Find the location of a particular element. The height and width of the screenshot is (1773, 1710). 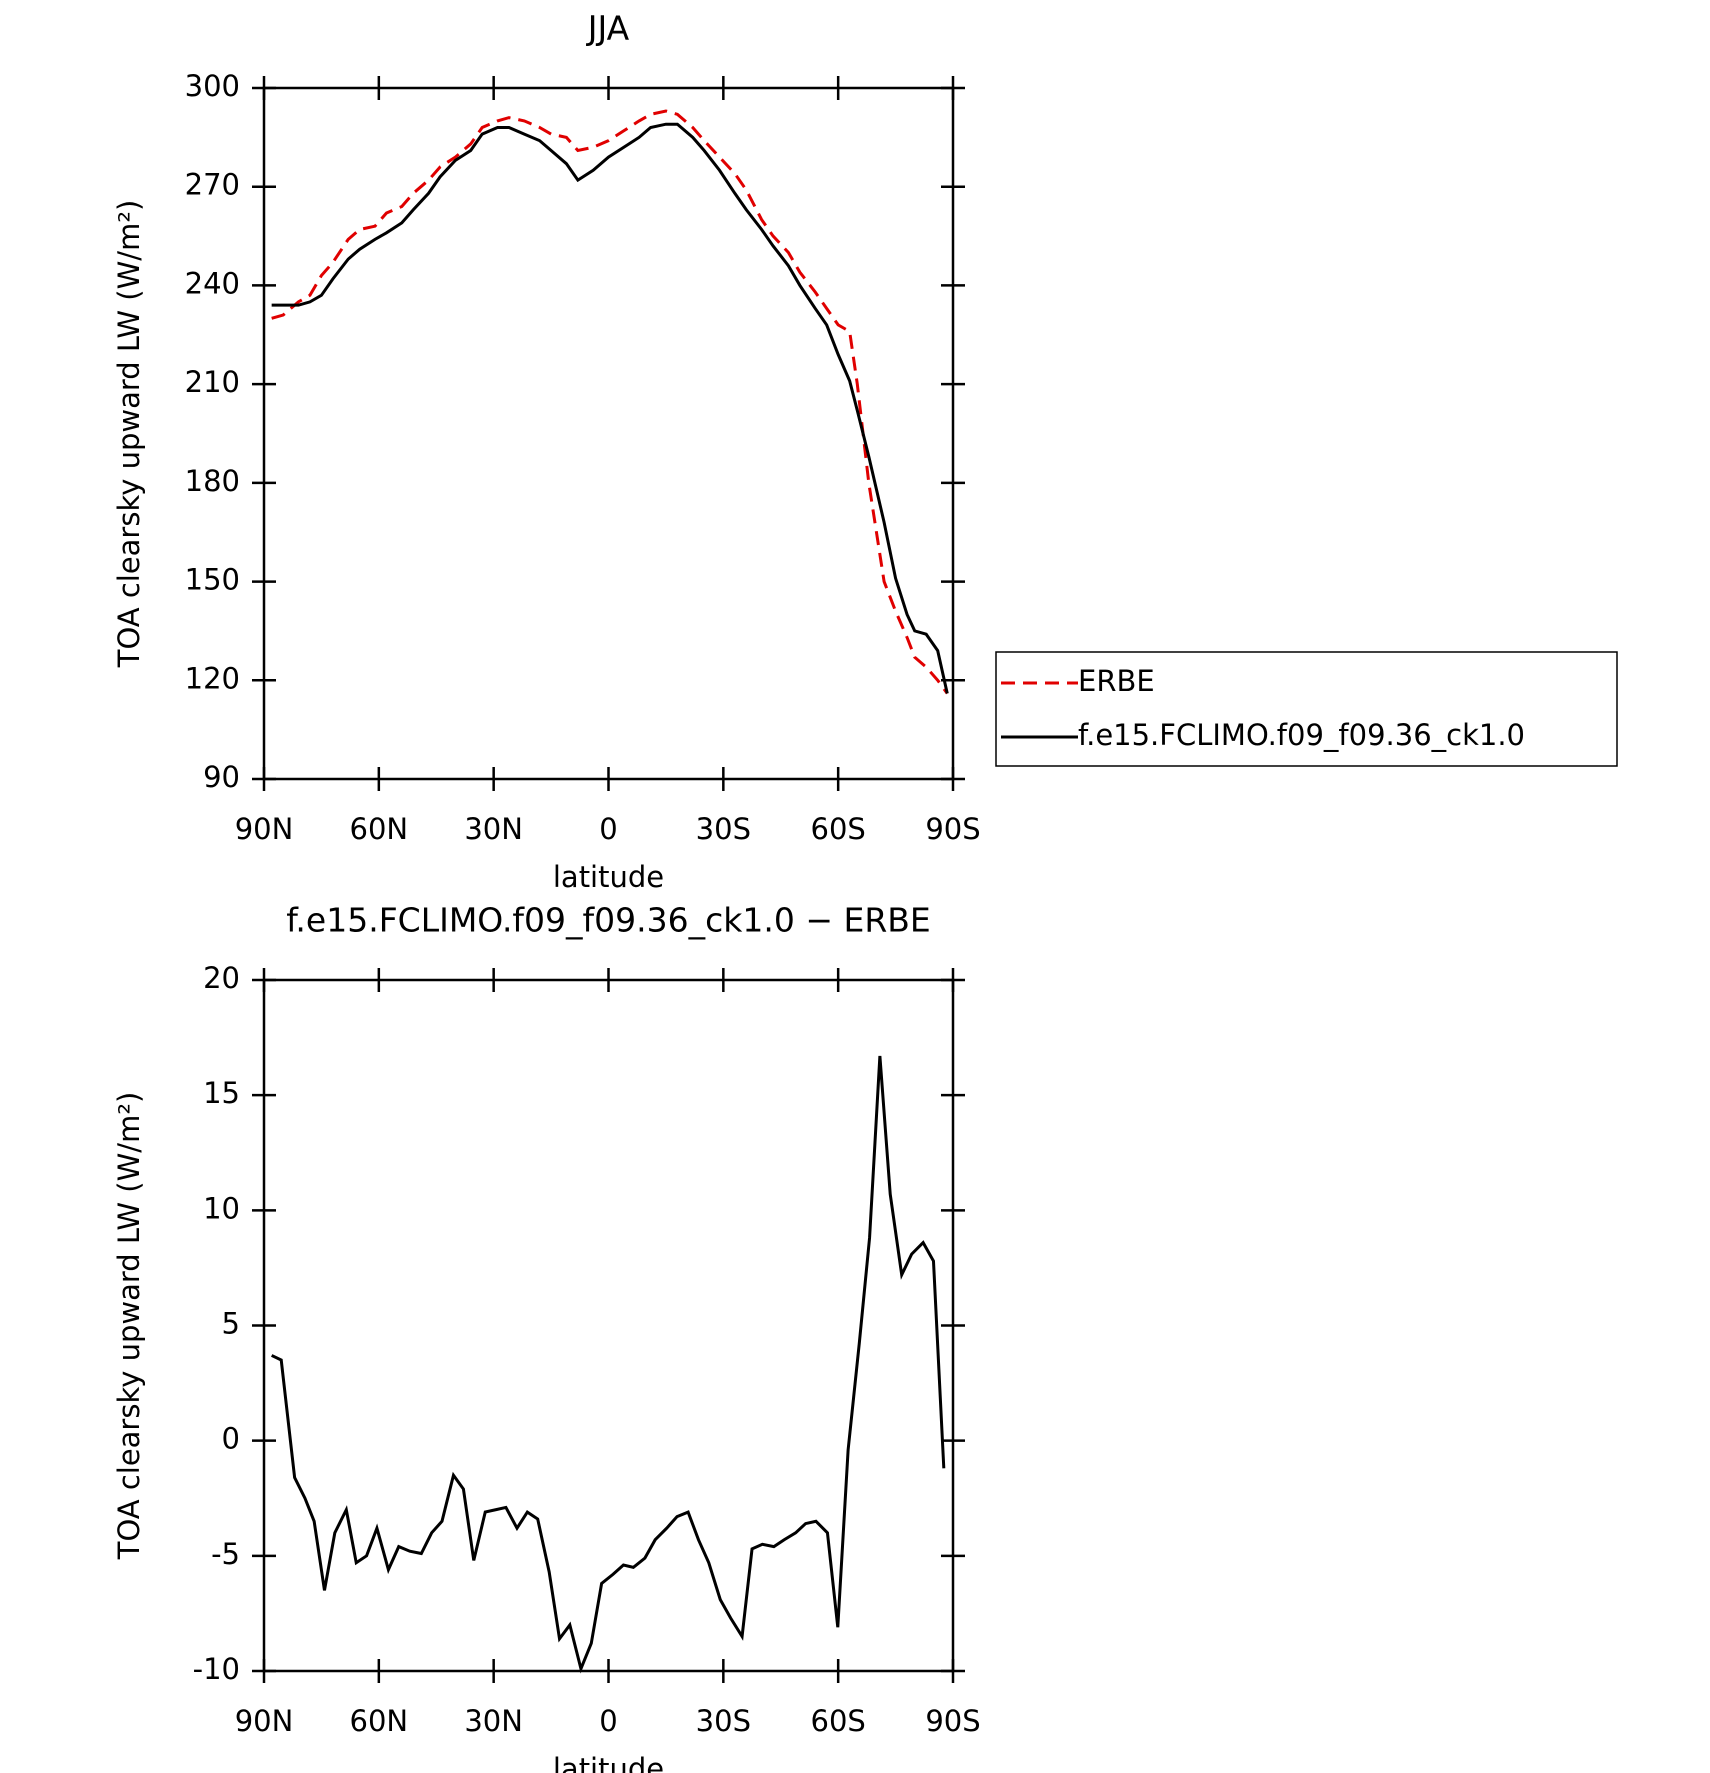

y-tick-label: 10 is located at coordinates (221, 1208).